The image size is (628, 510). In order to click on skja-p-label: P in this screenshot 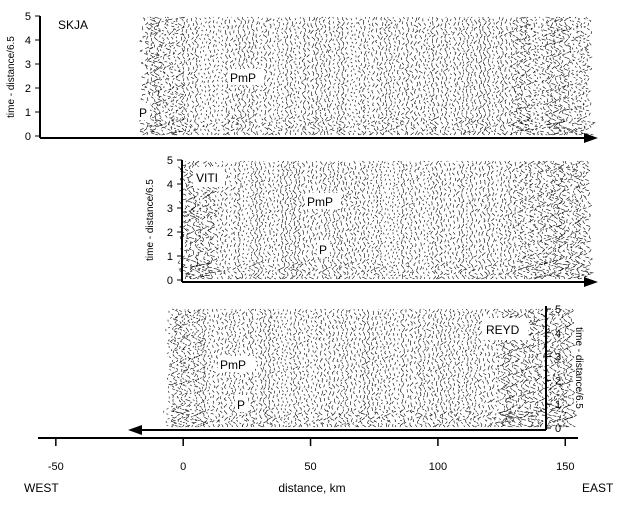, I will do `click(143, 113)`.